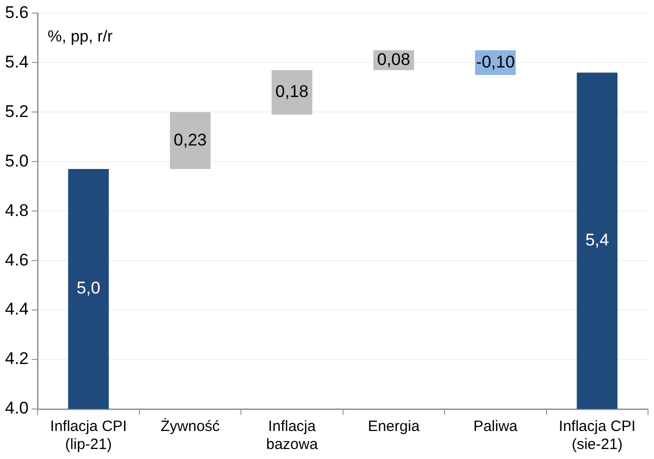  Describe the element at coordinates (495, 427) in the screenshot. I see `x-tick-label: Paliwa` at that location.